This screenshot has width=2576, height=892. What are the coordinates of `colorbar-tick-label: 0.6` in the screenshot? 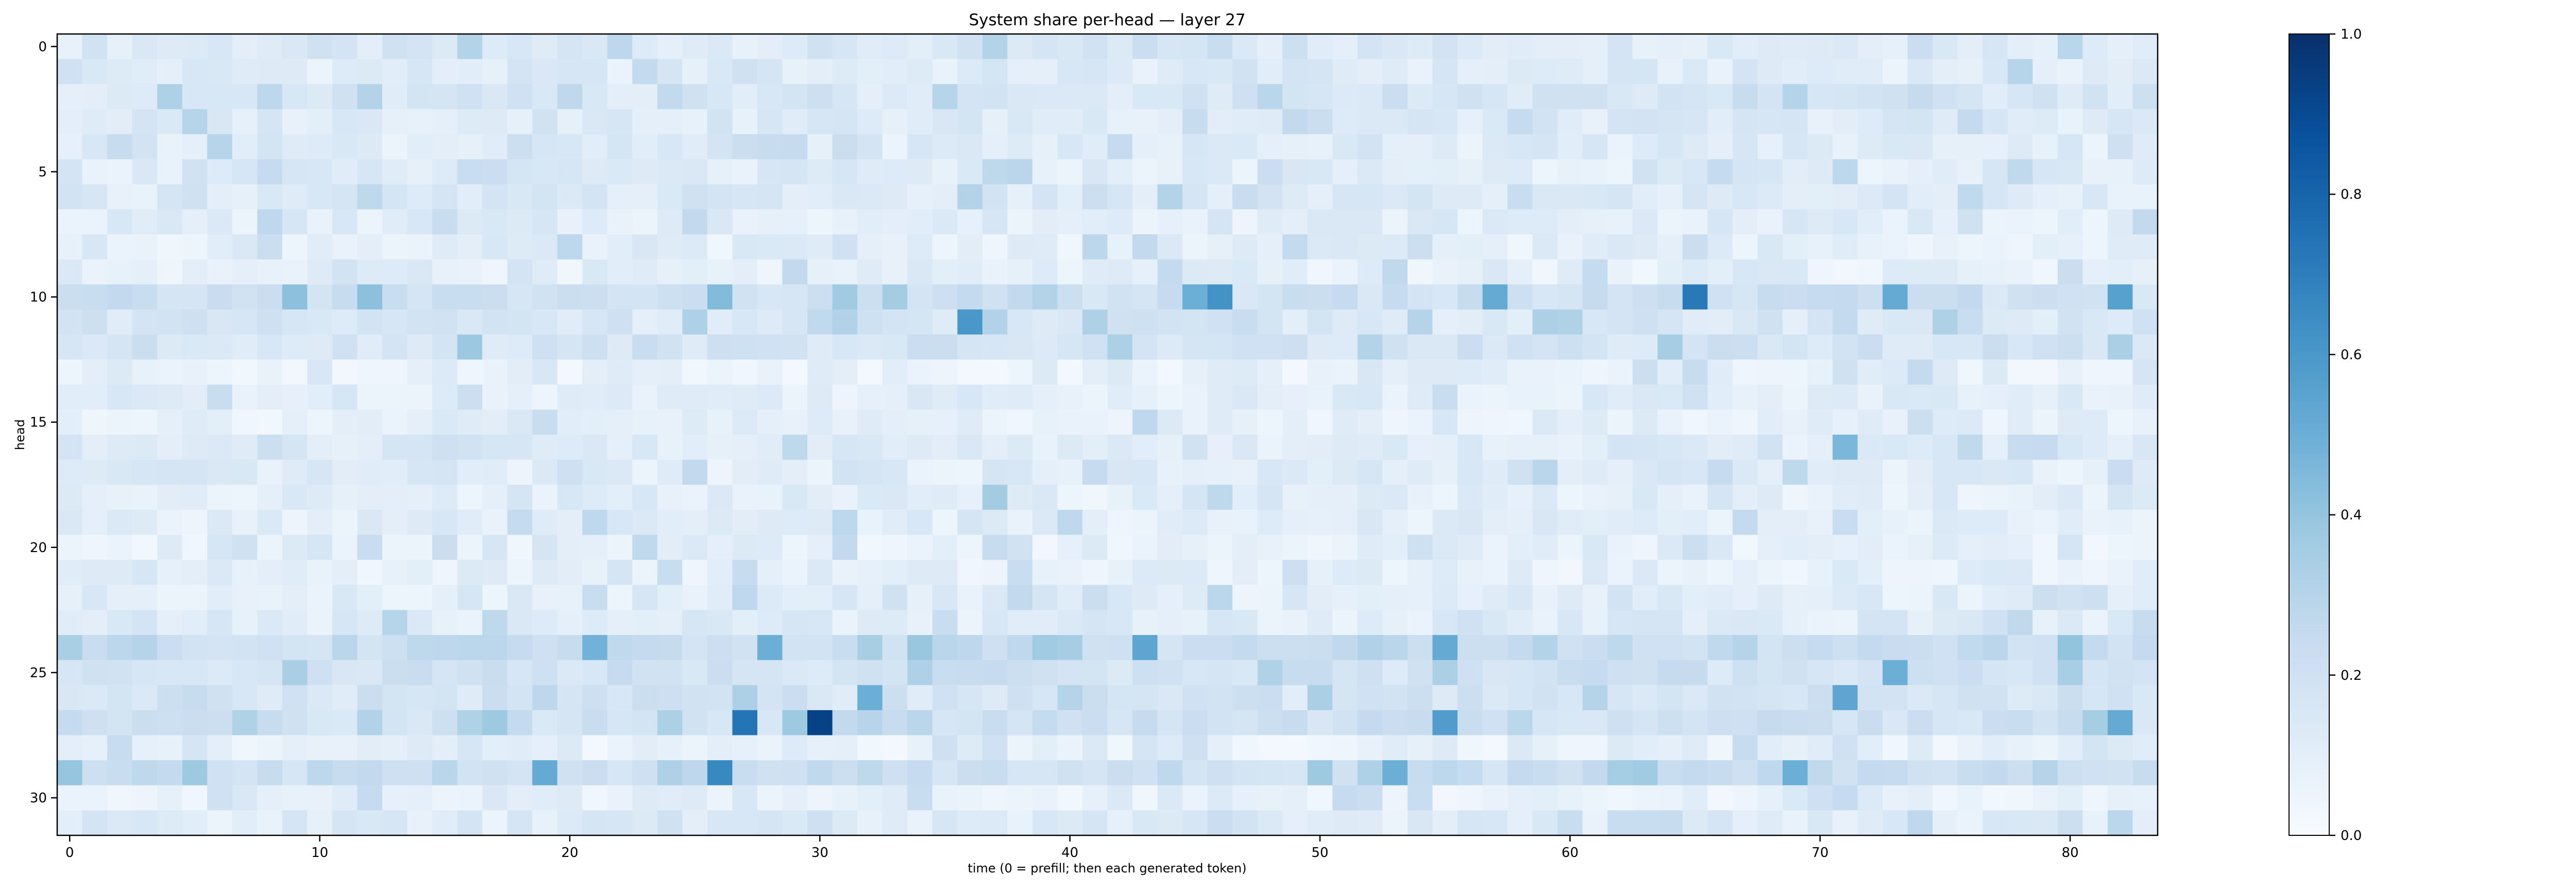 It's located at (2351, 355).